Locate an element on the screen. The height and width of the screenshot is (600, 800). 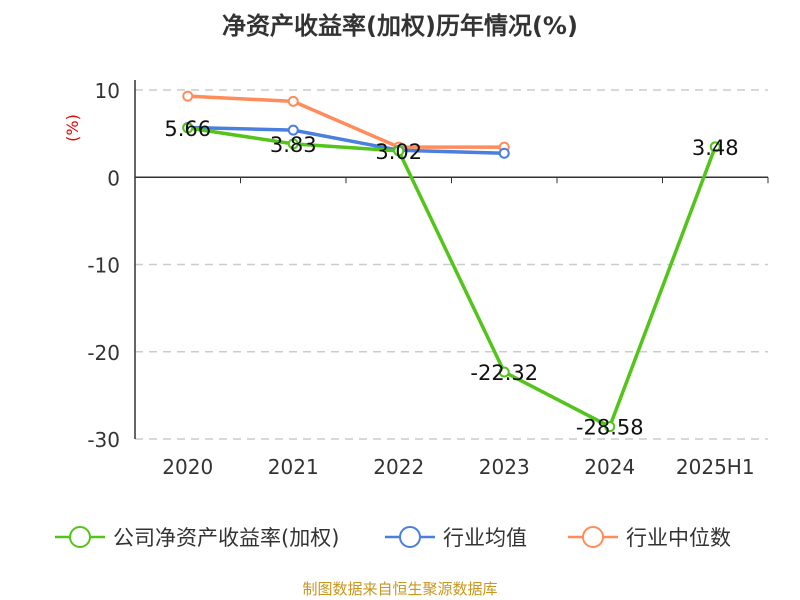
source-note: 制图数据来自恒生聚源数据库 is located at coordinates (400, 589).